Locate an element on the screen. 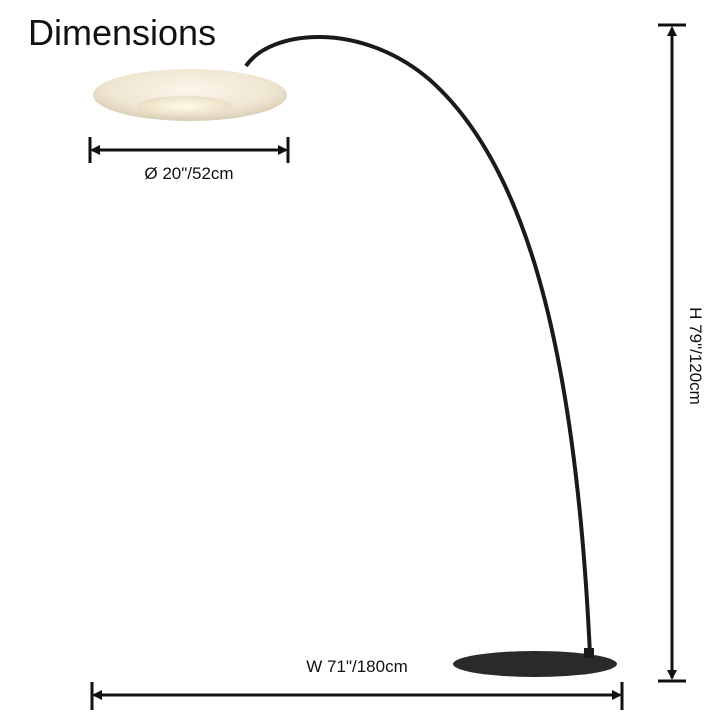 The width and height of the screenshot is (717, 717). height-label: H 79"/120cm is located at coordinates (695, 356).